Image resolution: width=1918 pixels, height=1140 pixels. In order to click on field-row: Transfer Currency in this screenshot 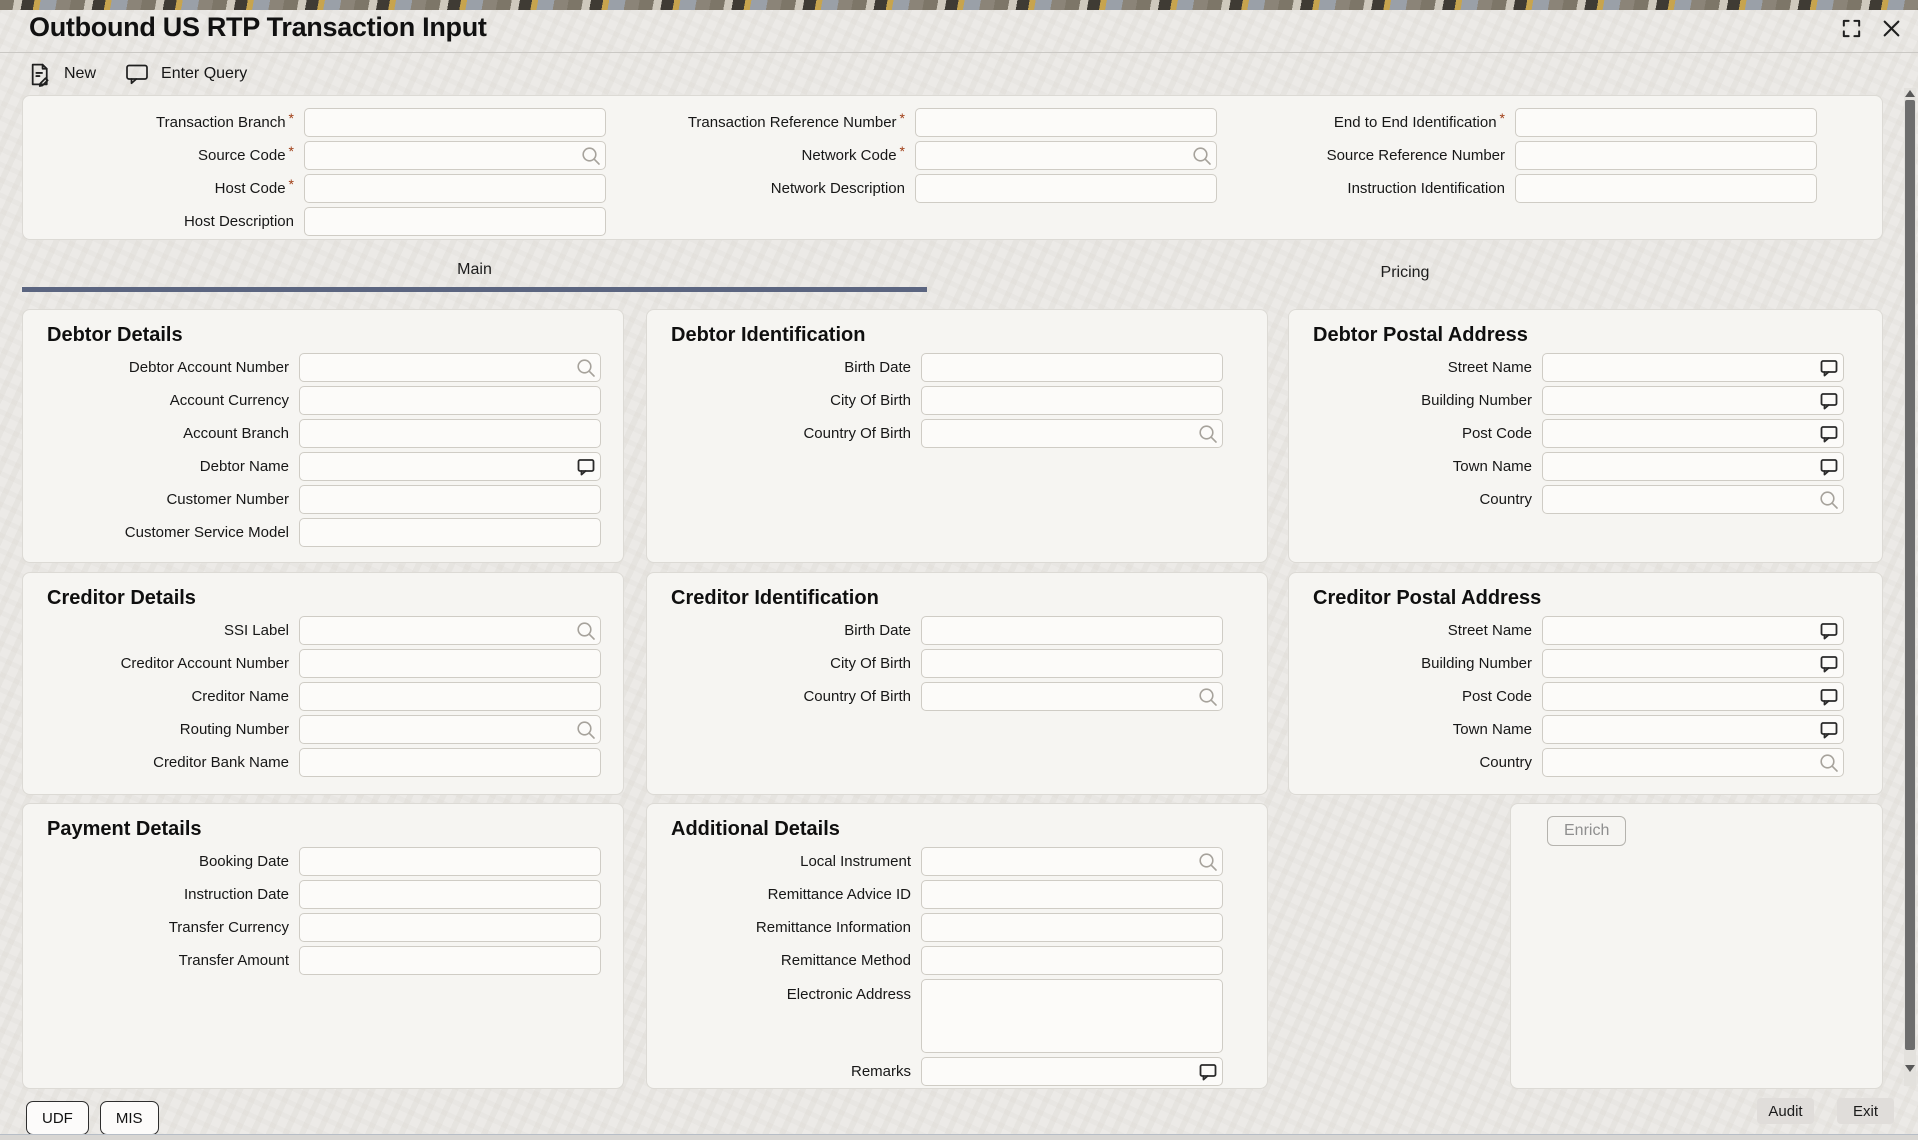, I will do `click(324, 927)`.